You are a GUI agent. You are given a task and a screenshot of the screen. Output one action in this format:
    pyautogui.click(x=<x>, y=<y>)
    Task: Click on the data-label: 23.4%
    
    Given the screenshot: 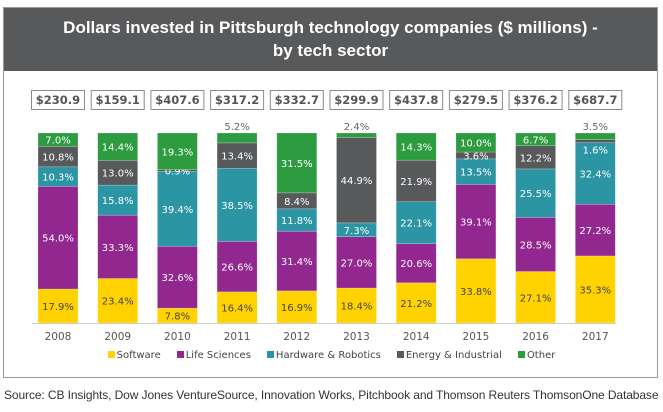 What is the action you would take?
    pyautogui.click(x=118, y=302)
    